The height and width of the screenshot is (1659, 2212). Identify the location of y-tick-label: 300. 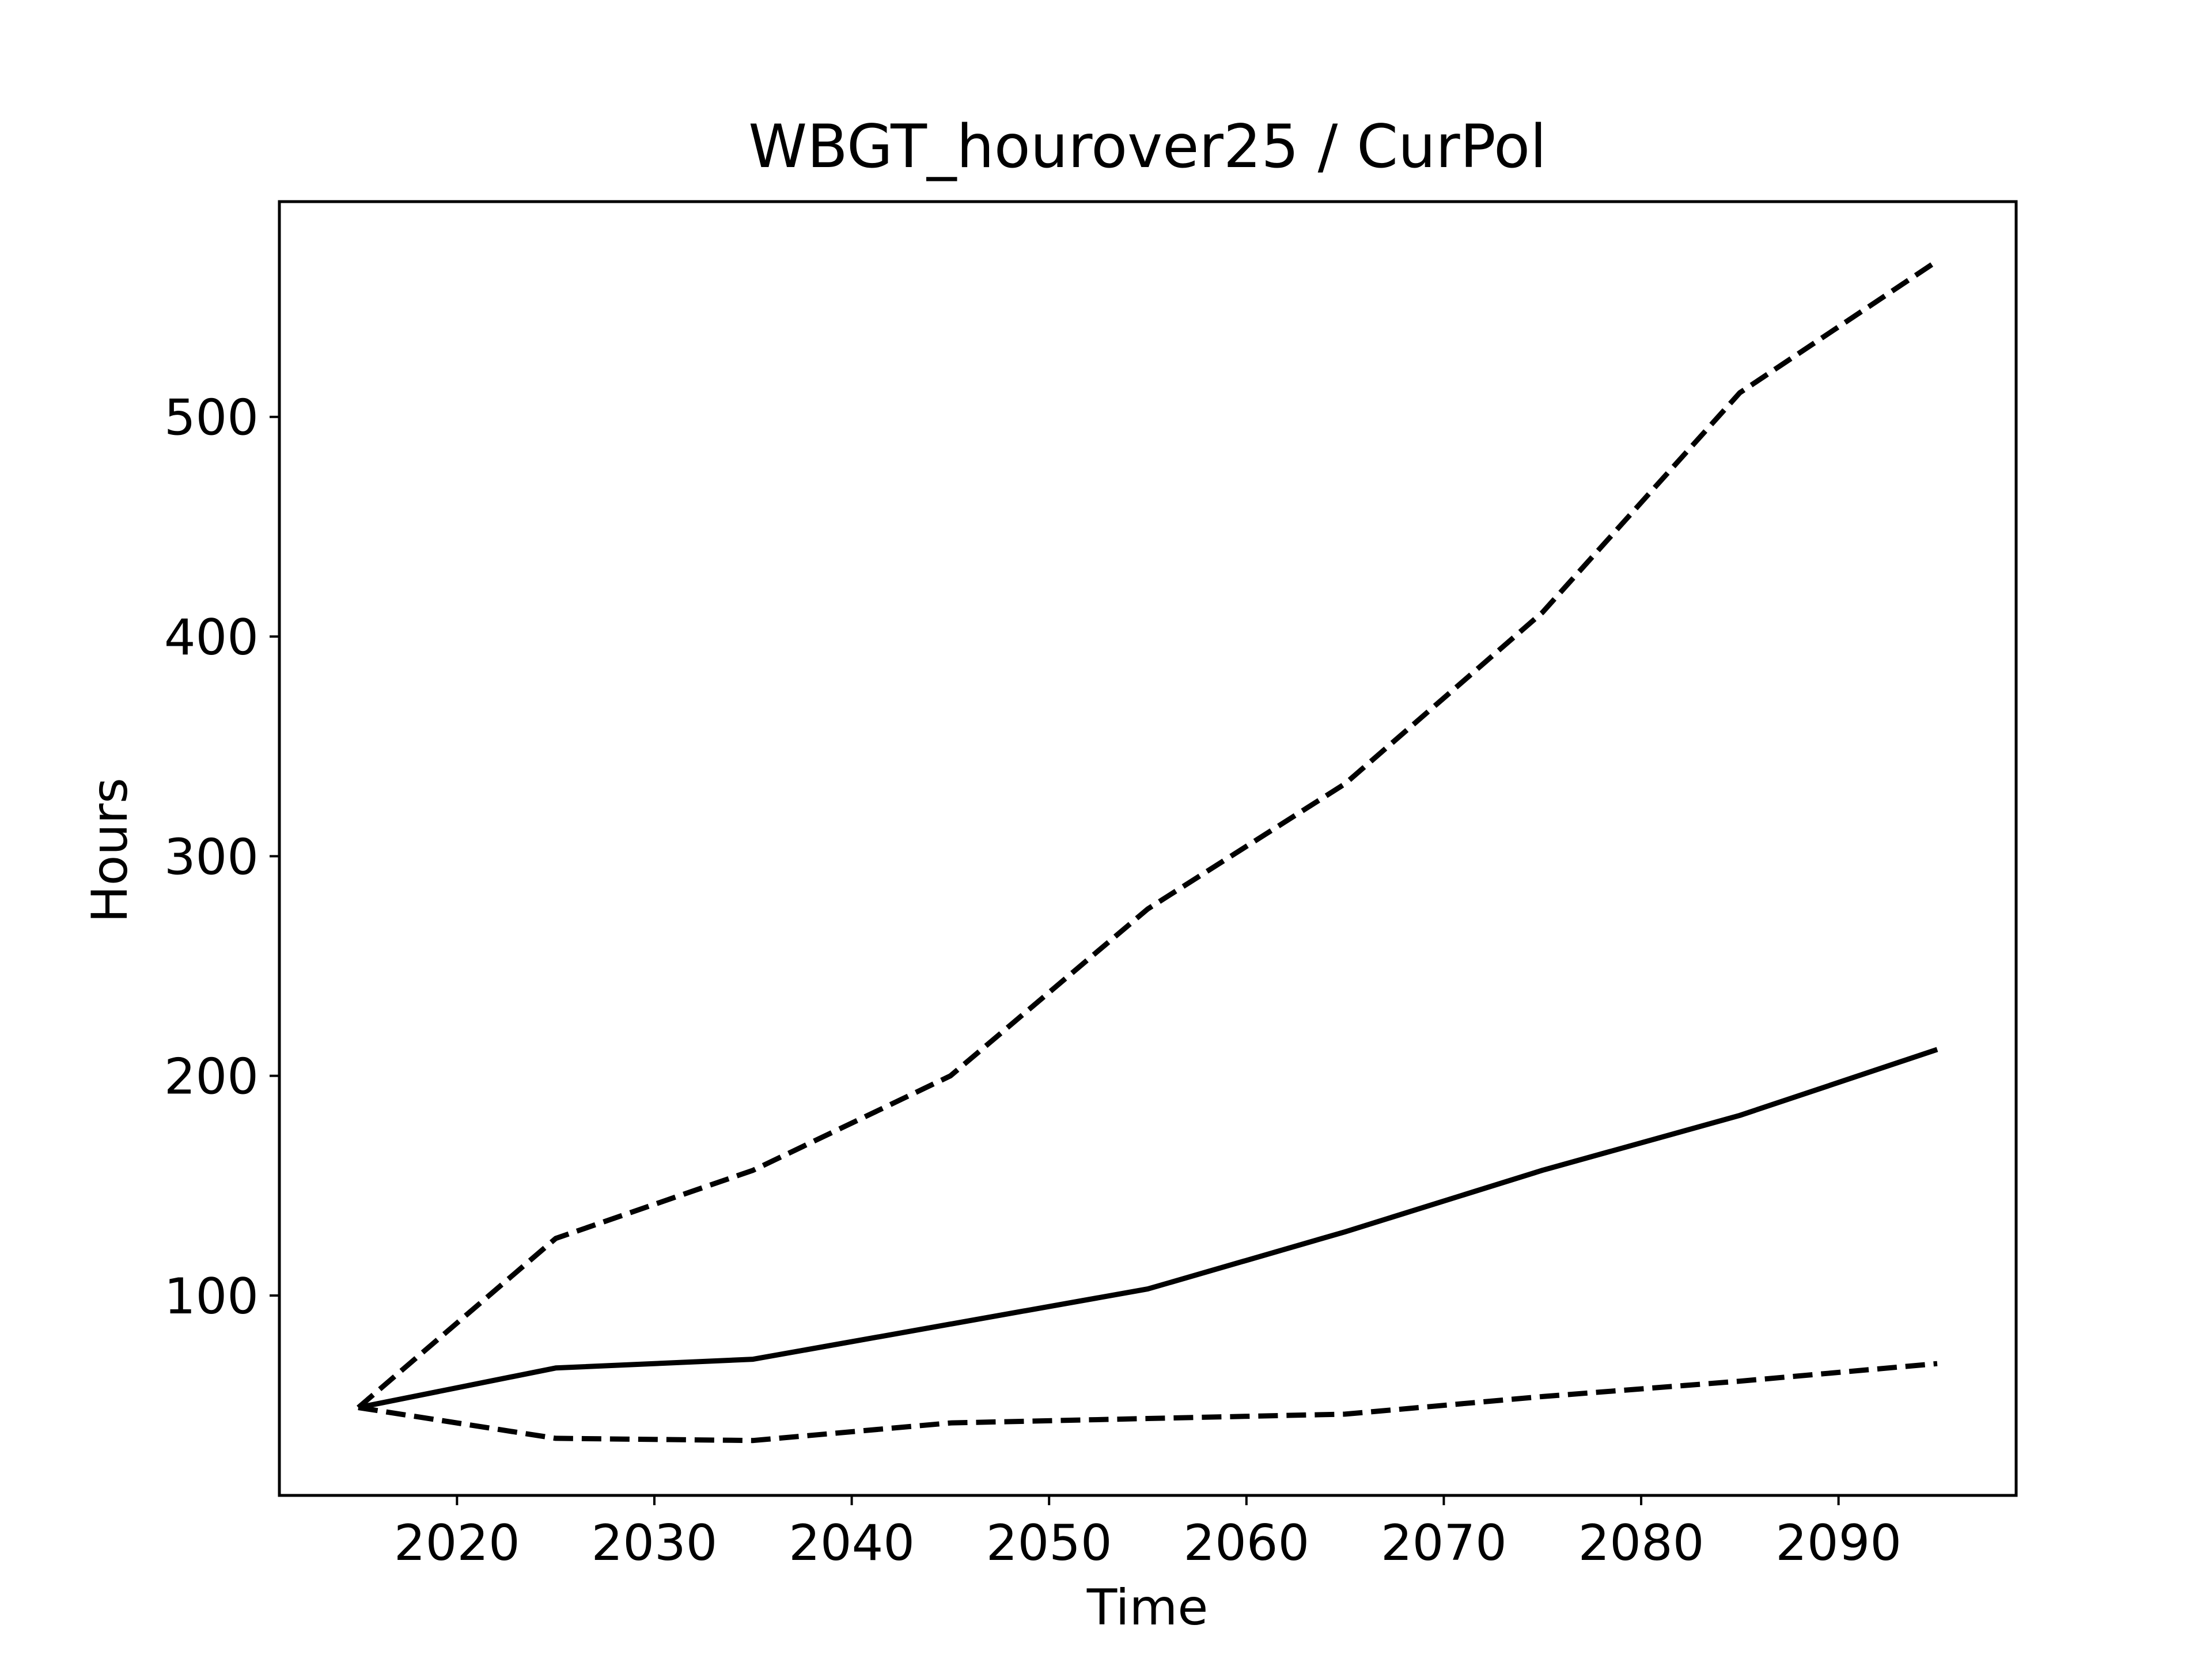
(211, 857).